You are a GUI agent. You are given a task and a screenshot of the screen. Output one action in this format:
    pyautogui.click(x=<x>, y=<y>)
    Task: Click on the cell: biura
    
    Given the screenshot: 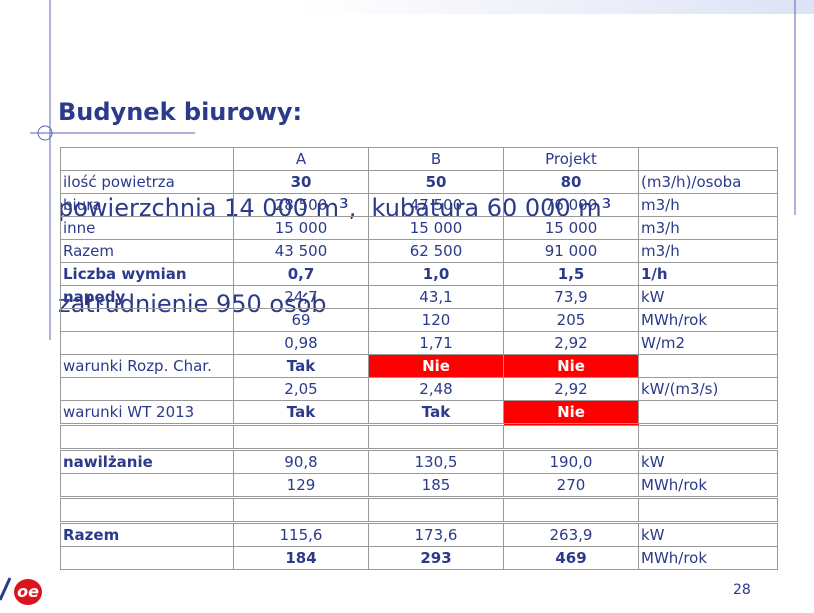 What is the action you would take?
    pyautogui.click(x=147, y=205)
    